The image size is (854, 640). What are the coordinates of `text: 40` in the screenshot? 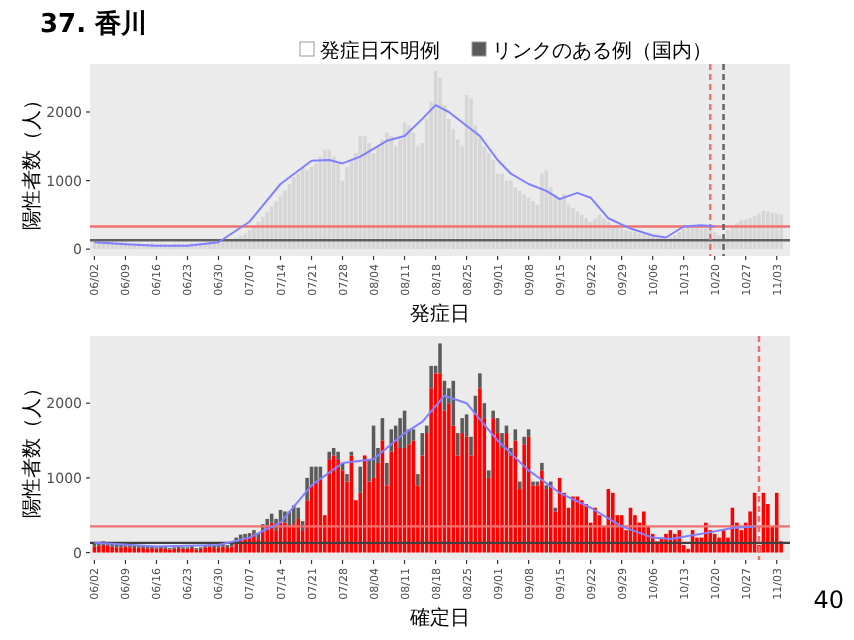 It's located at (828, 600).